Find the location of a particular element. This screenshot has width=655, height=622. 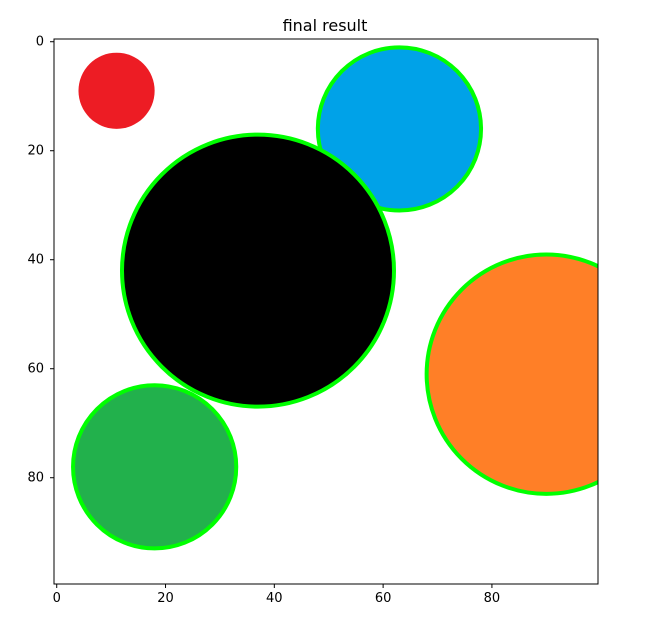

orange-circle-outline is located at coordinates (511, 374).